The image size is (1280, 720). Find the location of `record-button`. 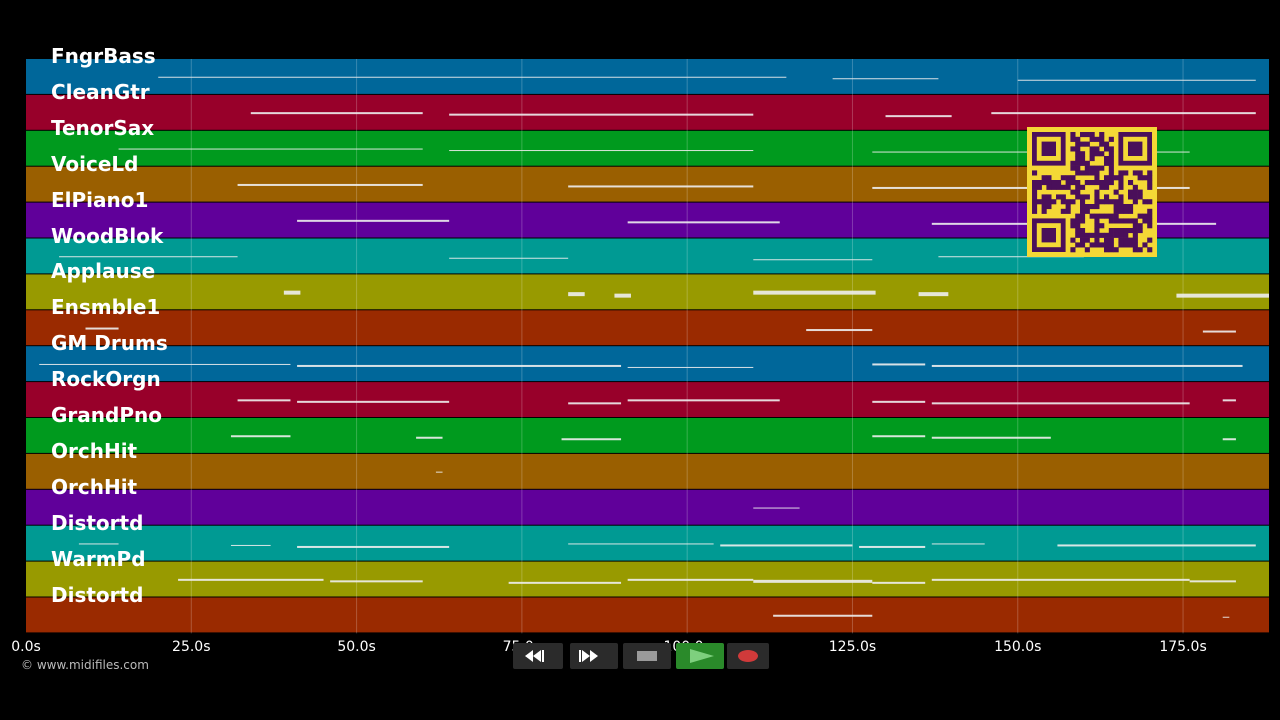

record-button is located at coordinates (748, 656).